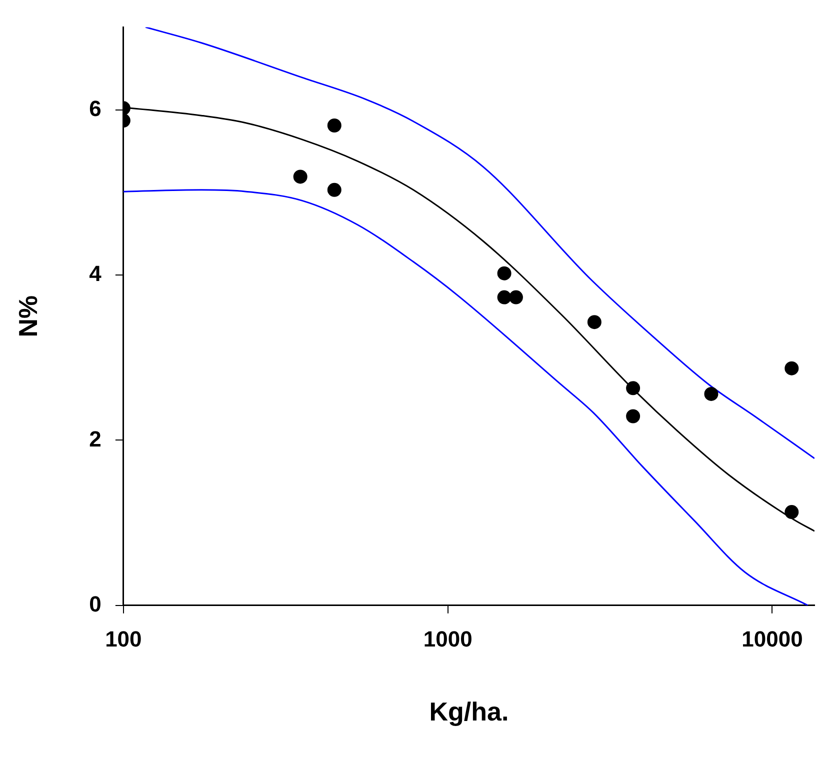  What do you see at coordinates (123, 639) in the screenshot?
I see `x-tick-label: 100` at bounding box center [123, 639].